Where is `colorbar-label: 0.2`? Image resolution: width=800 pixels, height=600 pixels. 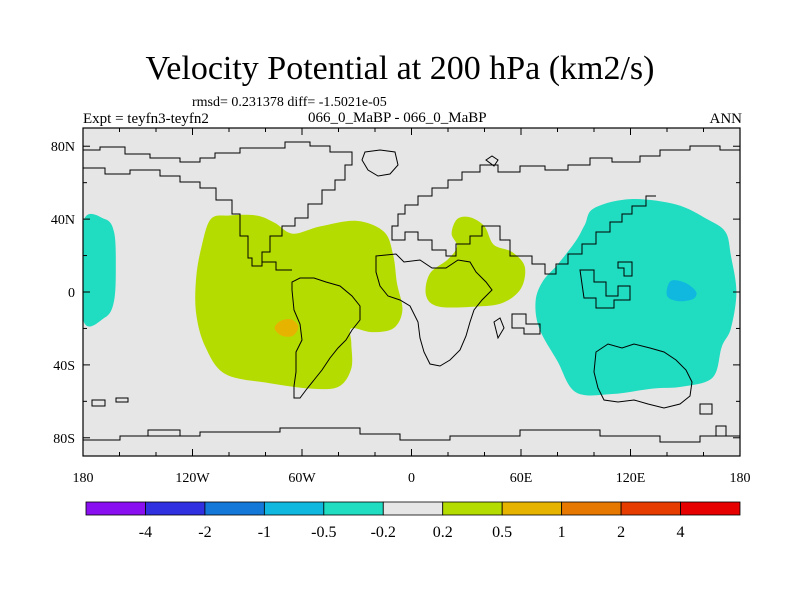 colorbar-label: 0.2 is located at coordinates (443, 532).